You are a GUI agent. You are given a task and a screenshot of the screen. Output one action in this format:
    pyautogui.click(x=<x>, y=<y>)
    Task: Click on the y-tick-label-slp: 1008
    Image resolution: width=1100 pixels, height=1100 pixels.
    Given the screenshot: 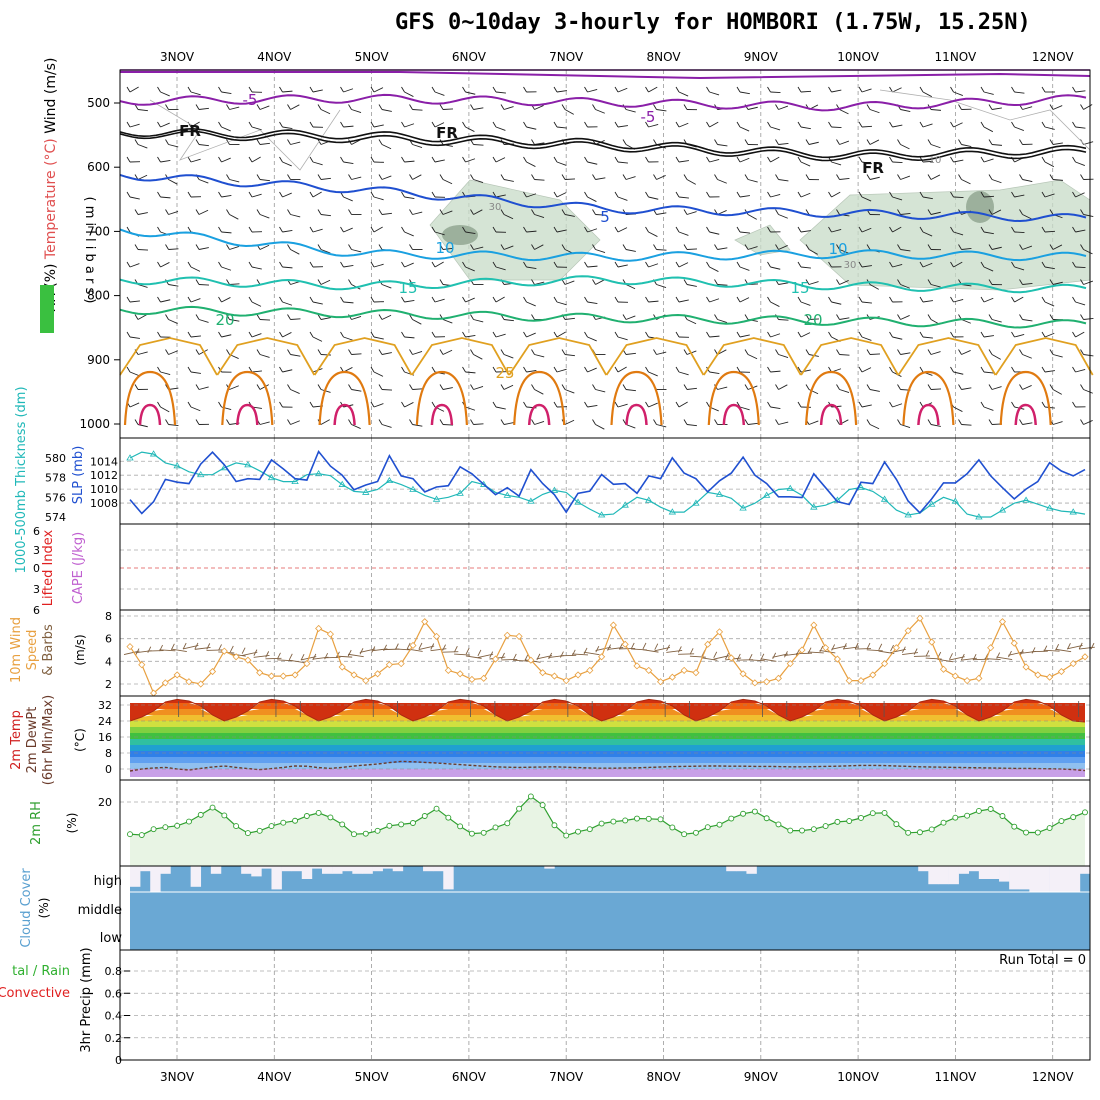 What is the action you would take?
    pyautogui.click(x=104, y=503)
    